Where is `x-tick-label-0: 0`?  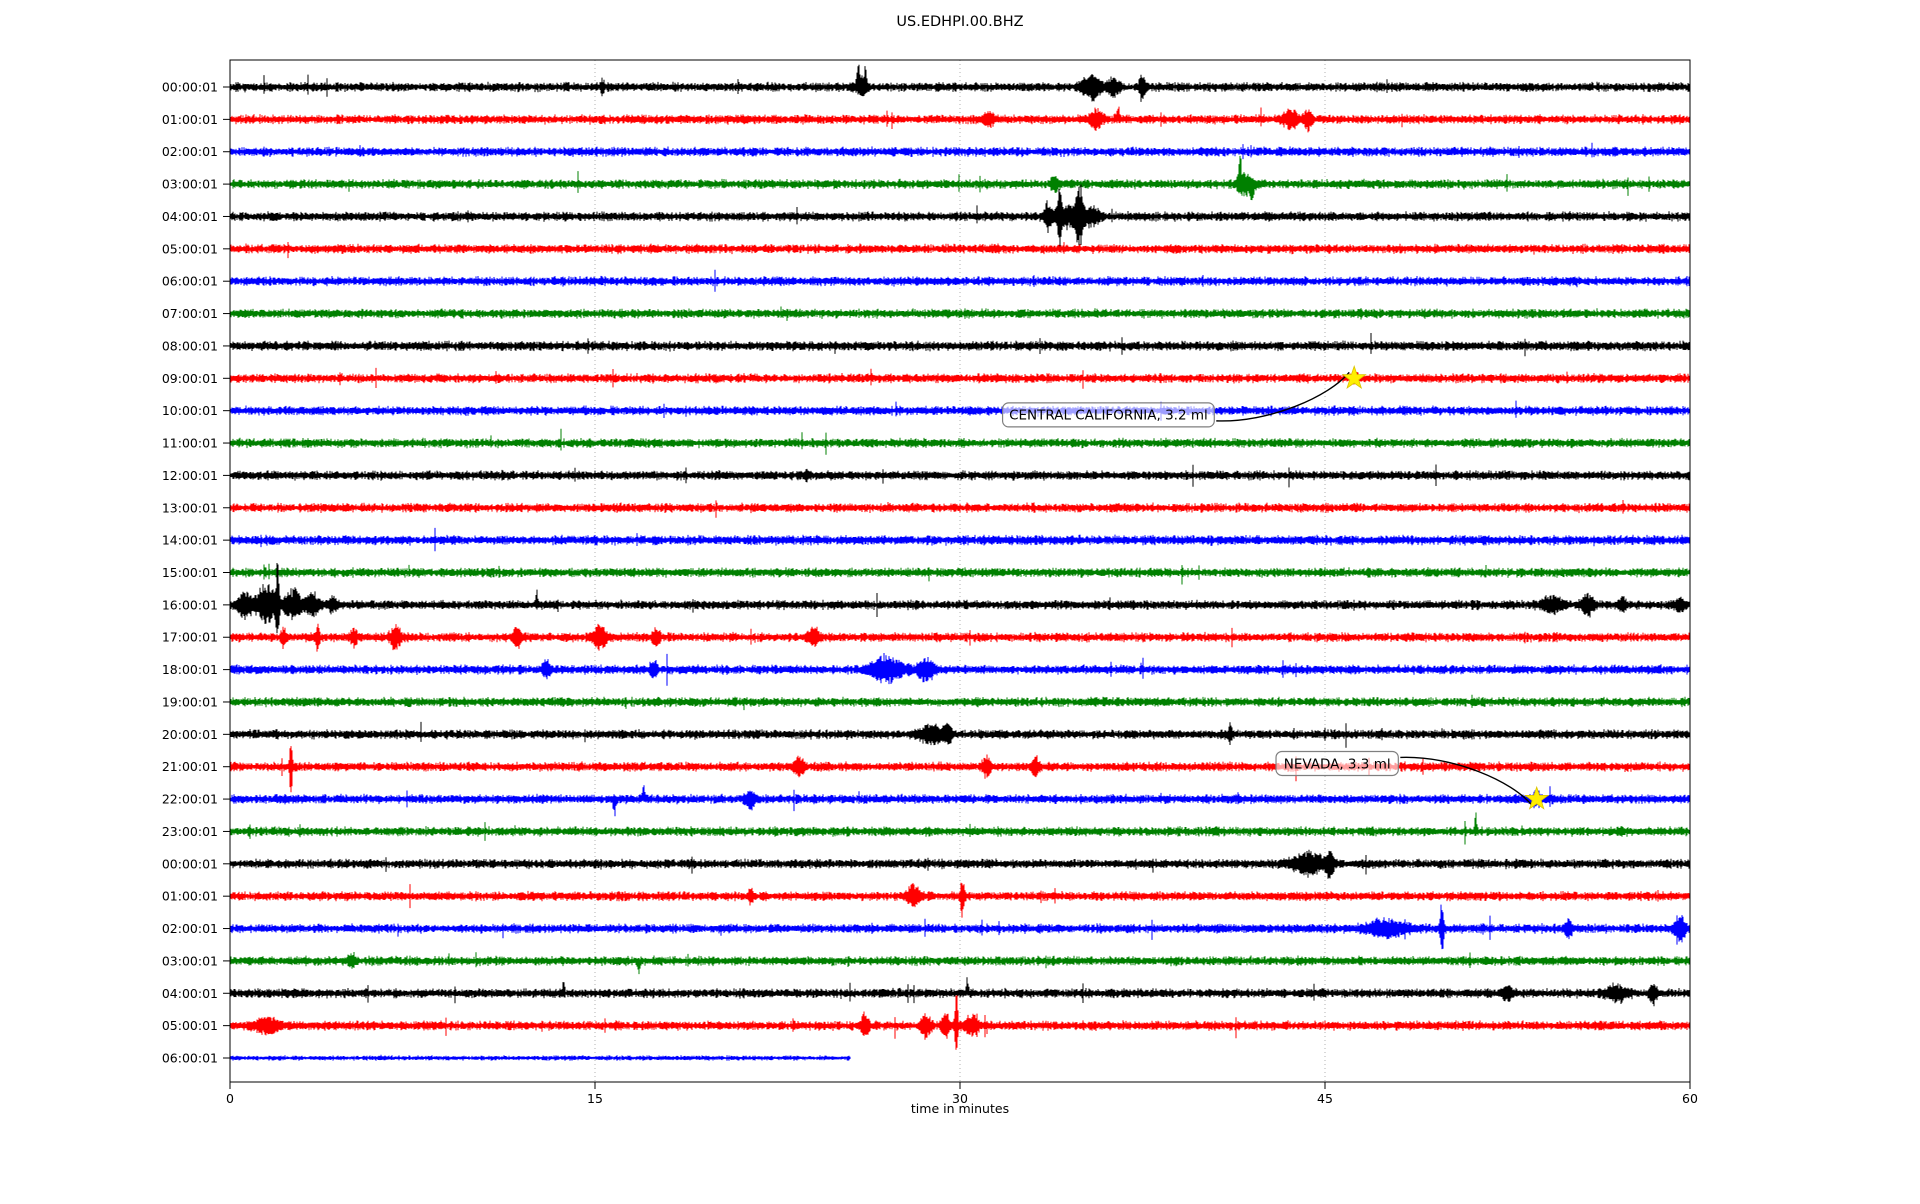
x-tick-label-0: 0 is located at coordinates (230, 1098).